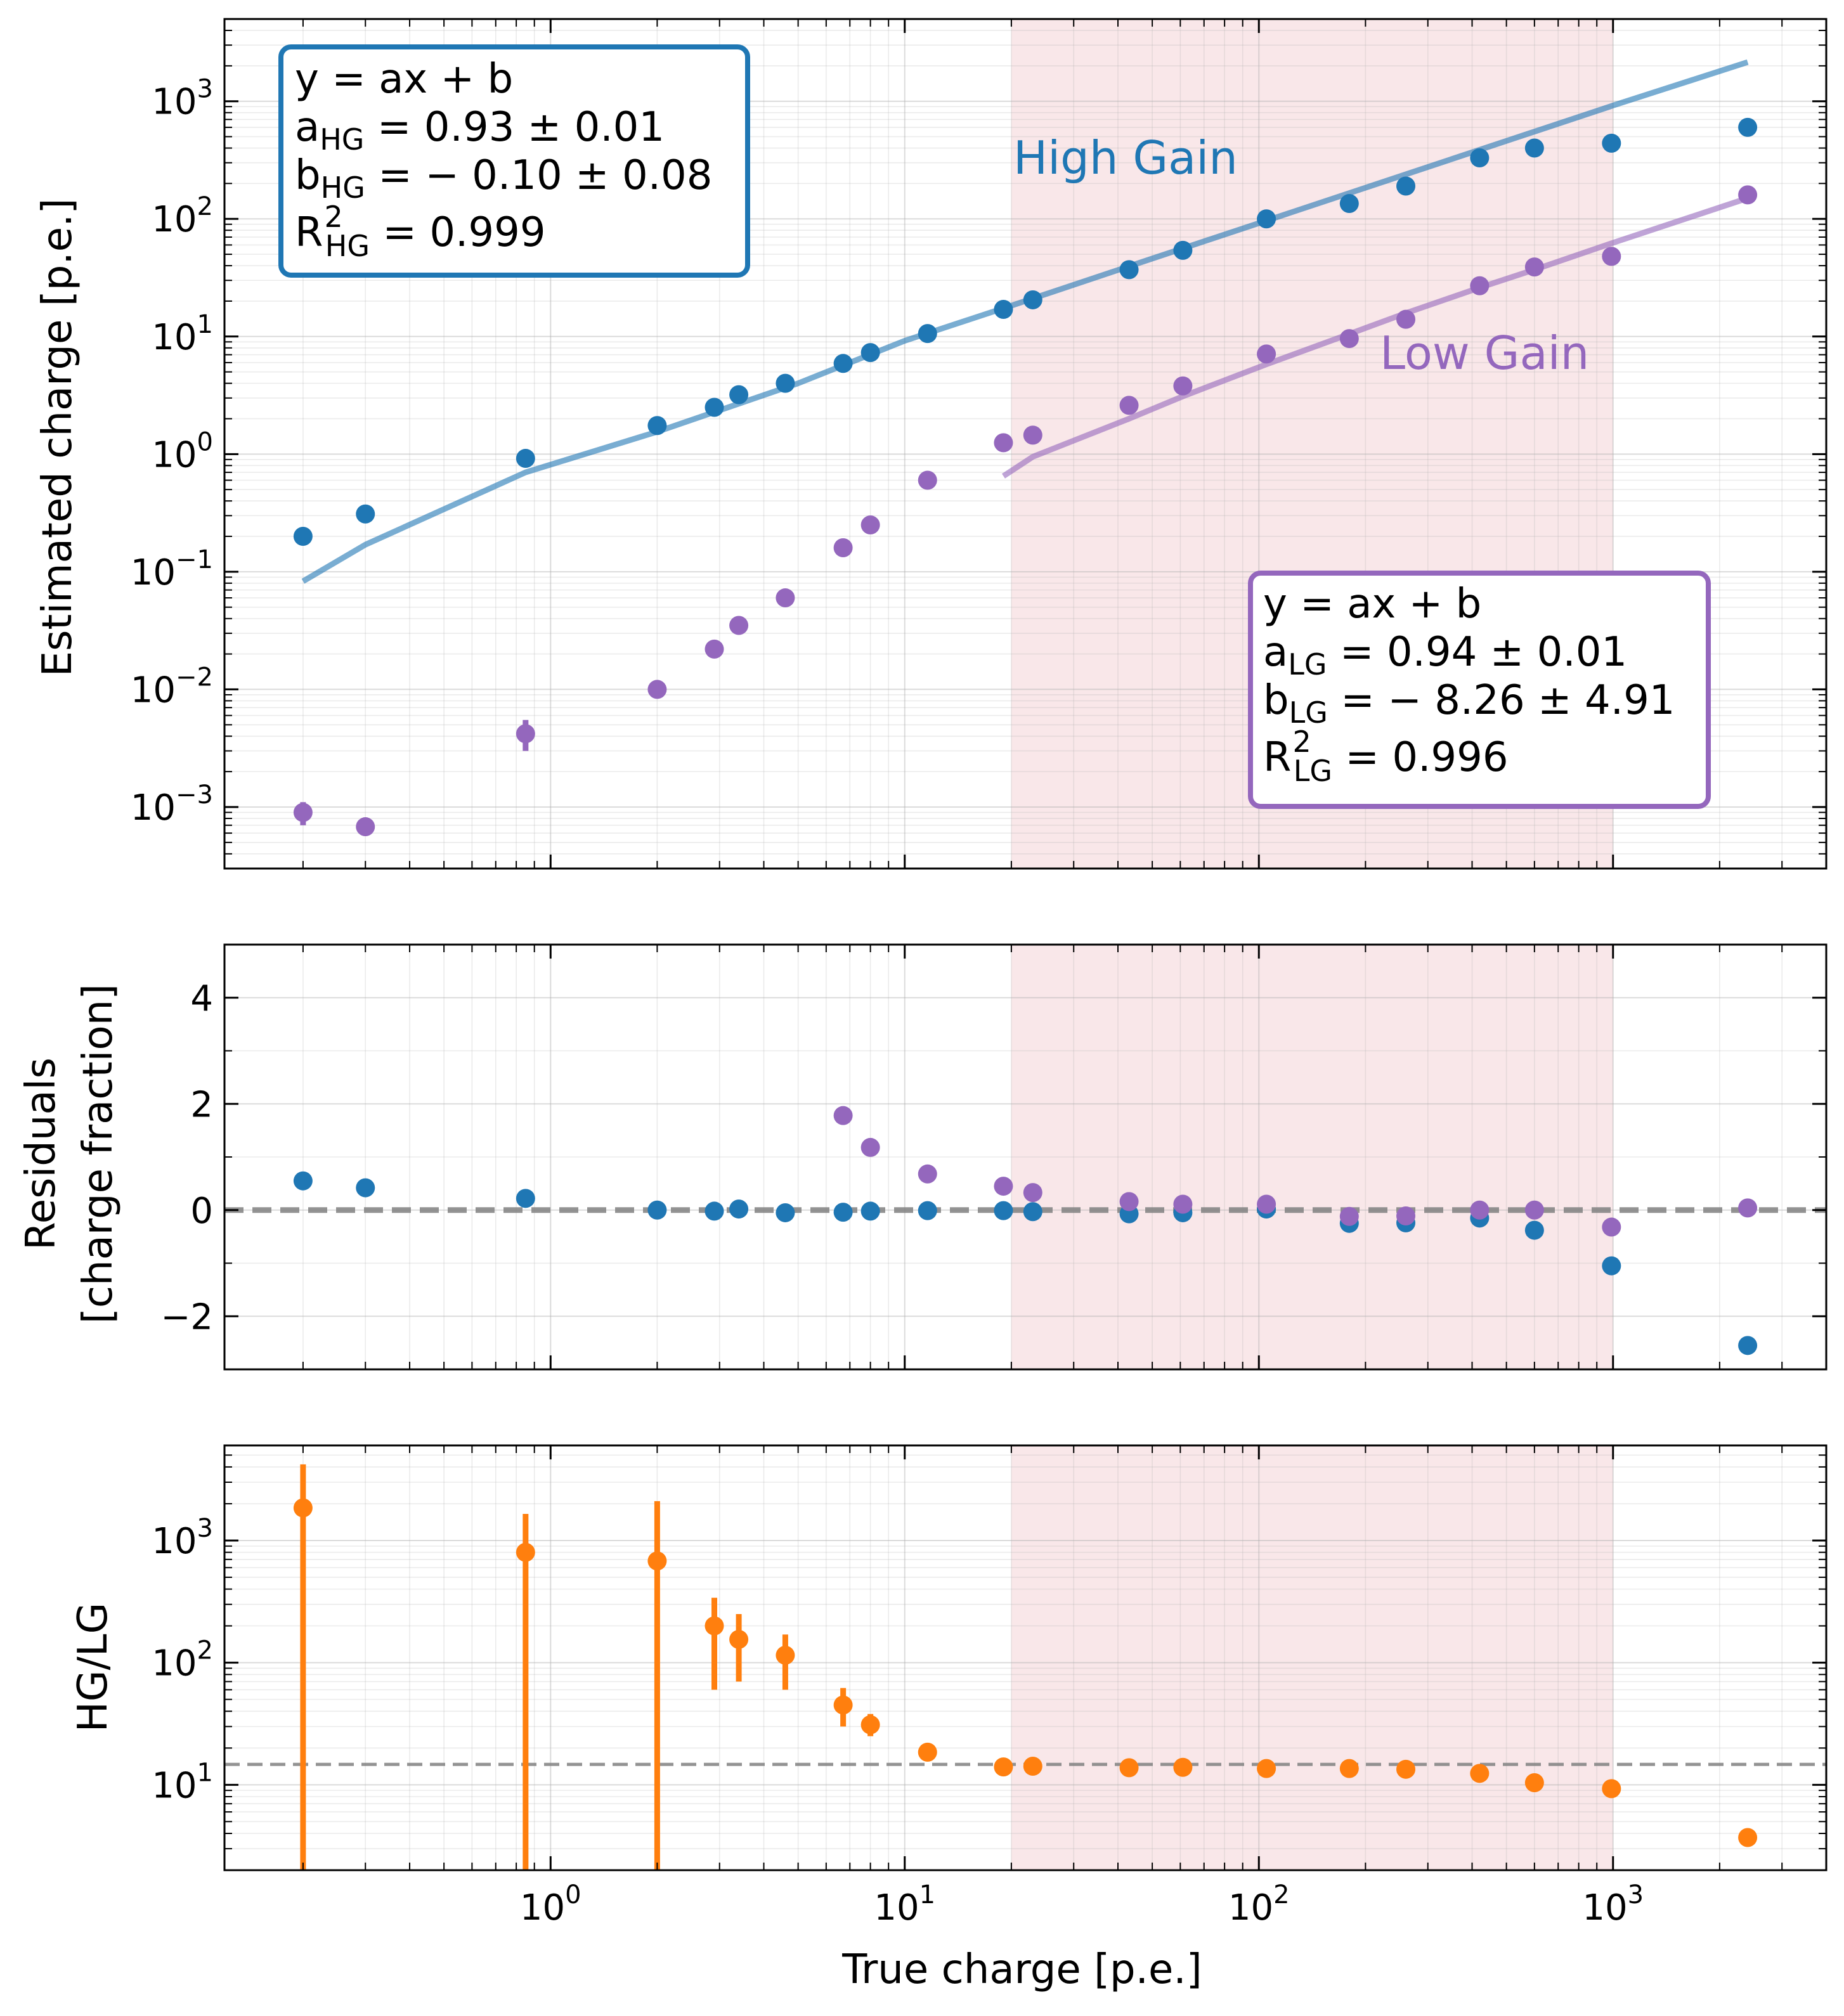 Image resolution: width=1844 pixels, height=2016 pixels. Describe the element at coordinates (1484, 353) in the screenshot. I see `low-gain-series-label: Low Gain` at that location.